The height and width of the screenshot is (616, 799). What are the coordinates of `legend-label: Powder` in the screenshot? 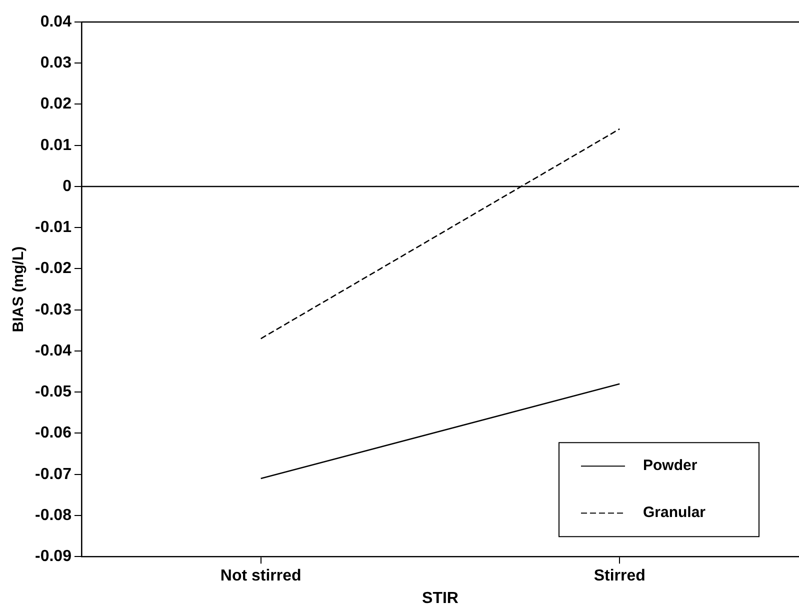 It's located at (670, 465).